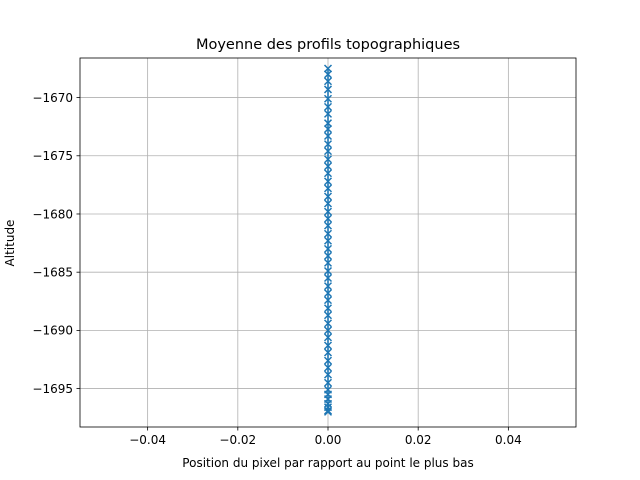  What do you see at coordinates (52, 331) in the screenshot?
I see `y-tick-label: −1690` at bounding box center [52, 331].